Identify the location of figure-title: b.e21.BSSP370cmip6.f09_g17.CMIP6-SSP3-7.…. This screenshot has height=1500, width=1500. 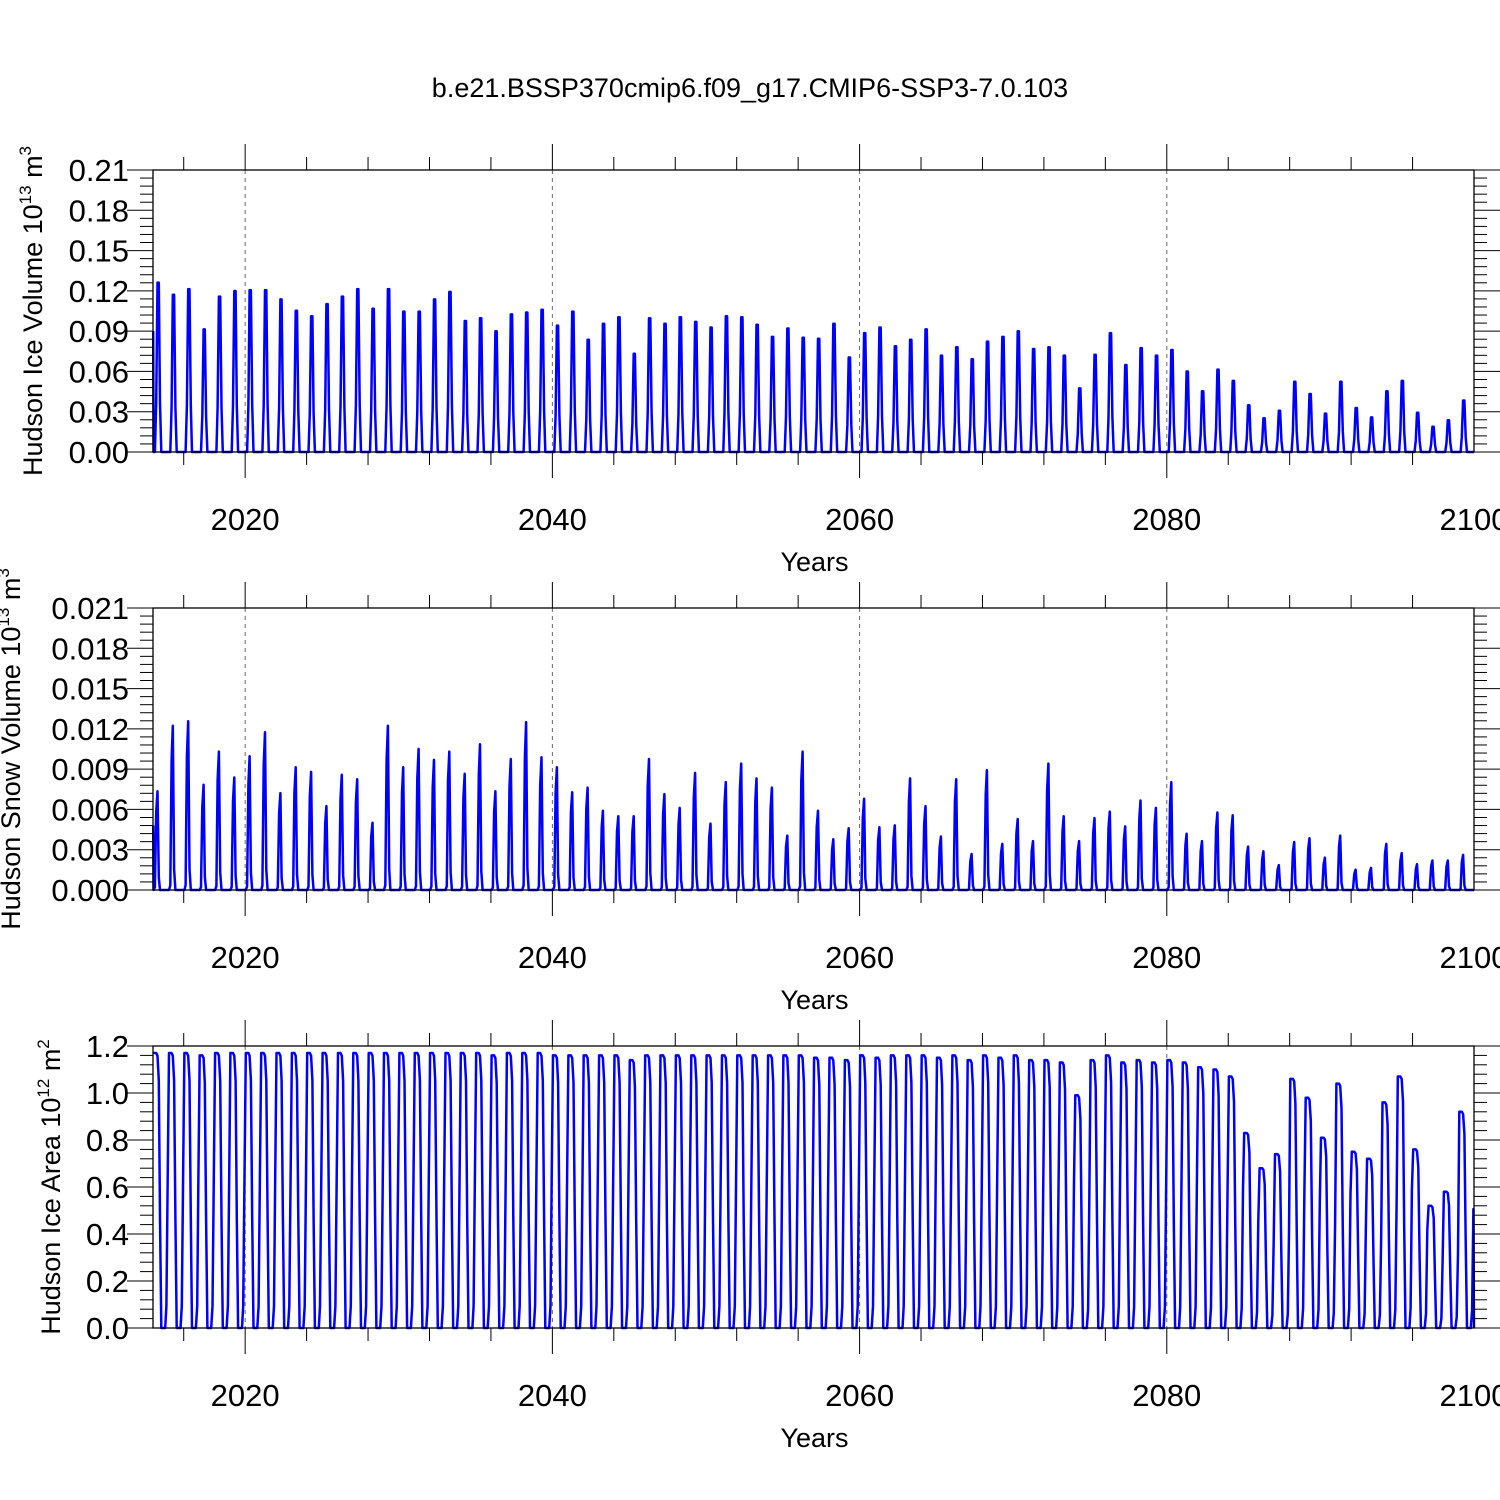
(750, 88).